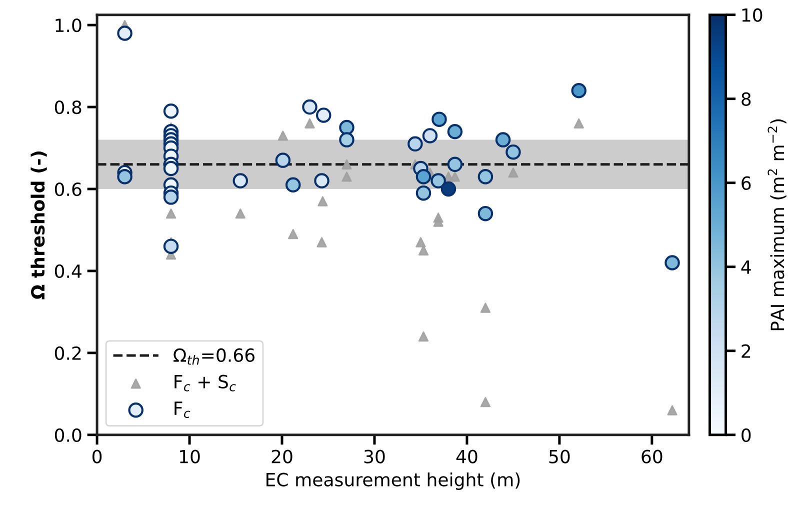  What do you see at coordinates (38, 226) in the screenshot?
I see `y-axis-title: Ω threshold (-)` at bounding box center [38, 226].